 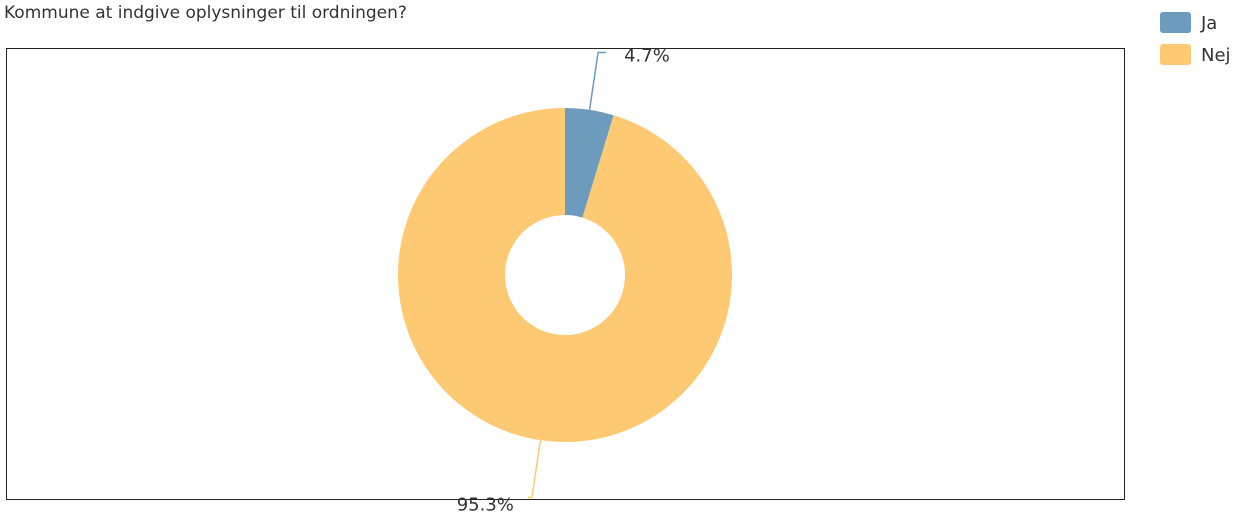 What do you see at coordinates (1208, 23) in the screenshot?
I see `legend-label: Ja` at bounding box center [1208, 23].